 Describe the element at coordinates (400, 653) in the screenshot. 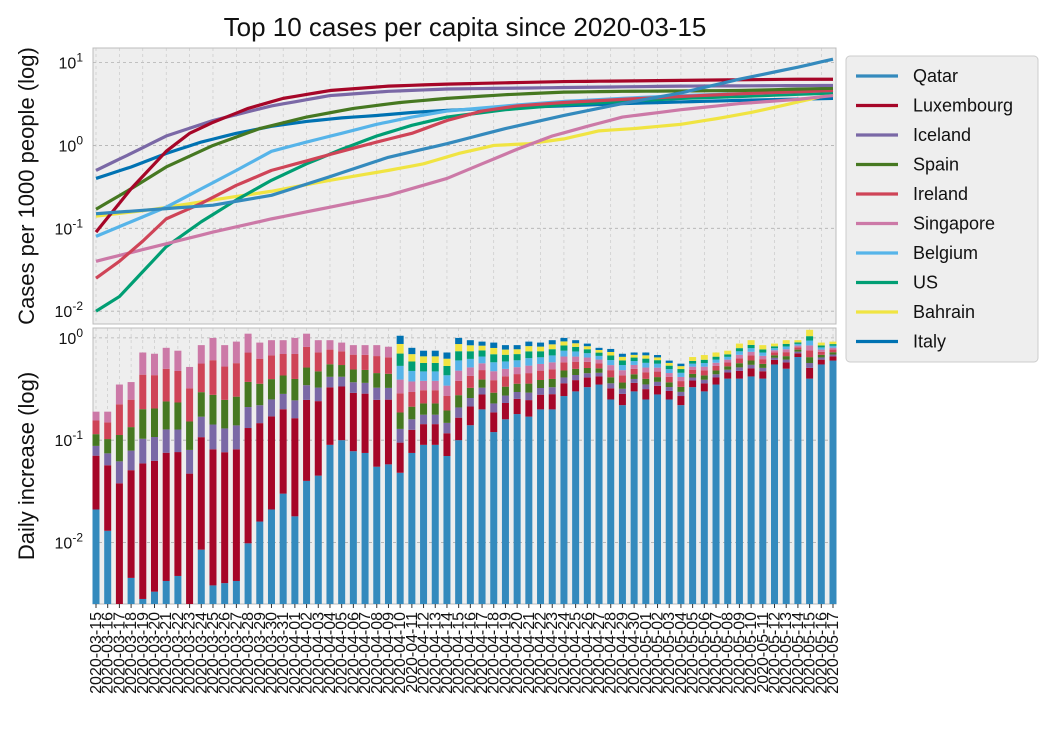

I see `x-tick-label: 2020-04-10` at that location.